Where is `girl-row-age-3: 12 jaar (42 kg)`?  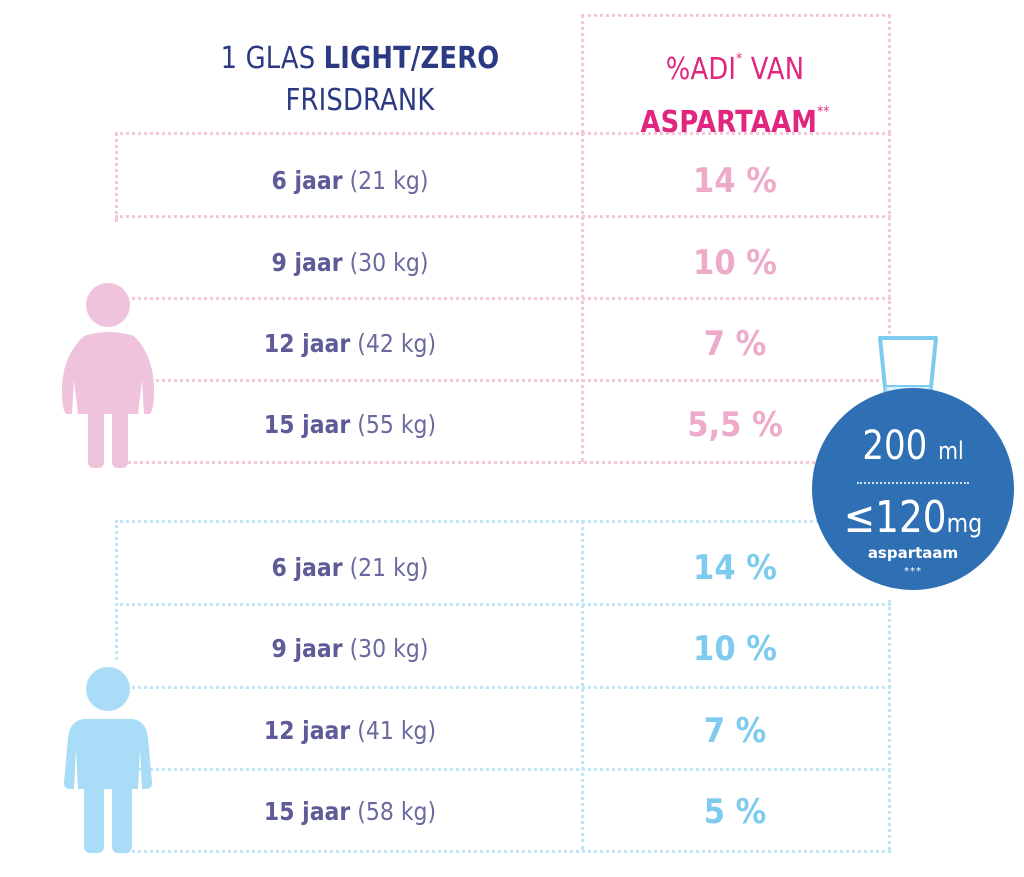
girl-row-age-3: 12 jaar (42 kg) is located at coordinates (350, 343).